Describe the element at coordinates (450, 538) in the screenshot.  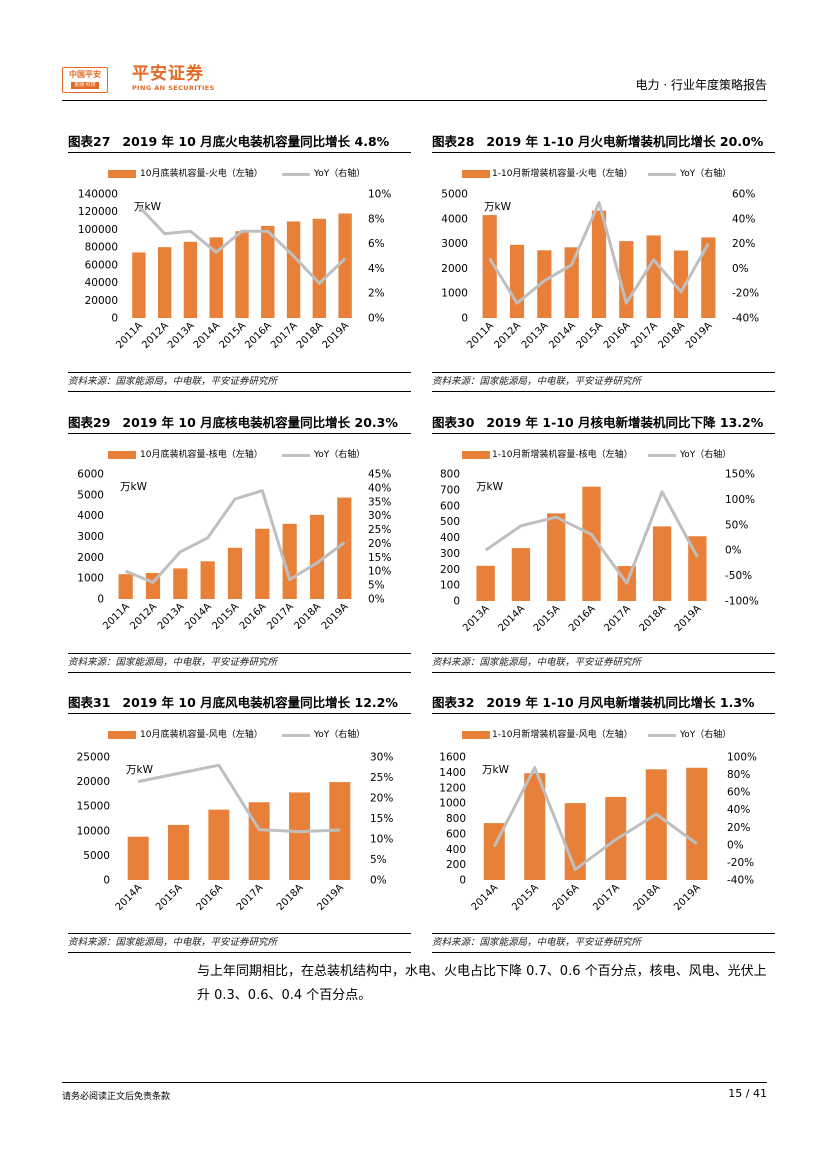
I see `y-left-tick-label: 400` at that location.